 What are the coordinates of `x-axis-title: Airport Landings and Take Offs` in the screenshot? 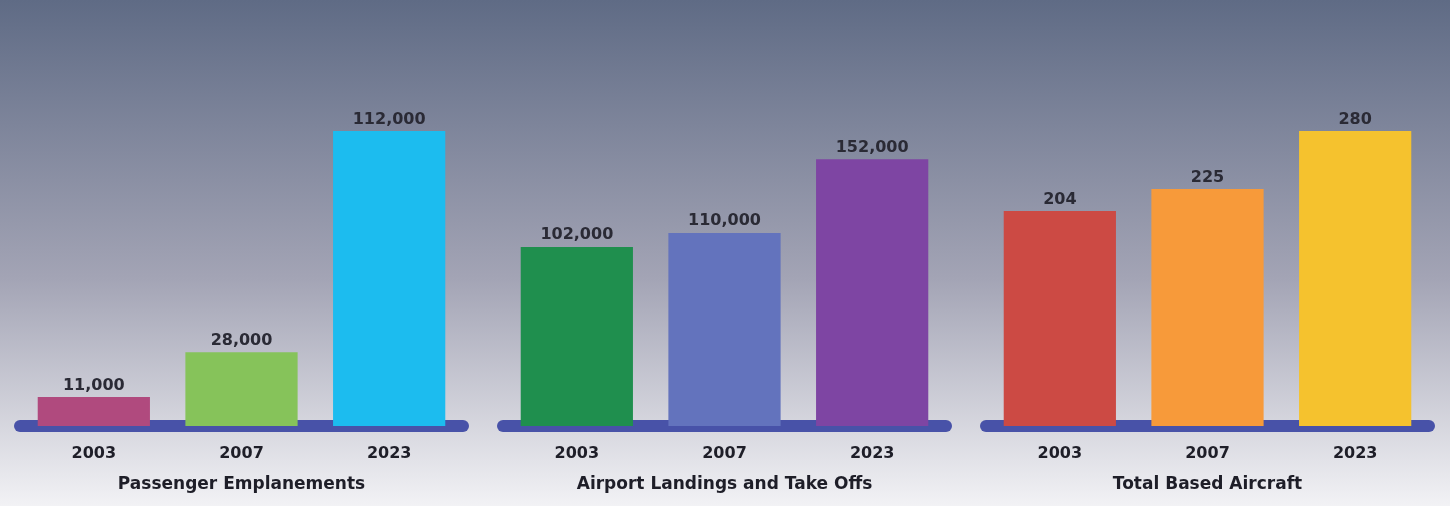 It's located at (724, 482).